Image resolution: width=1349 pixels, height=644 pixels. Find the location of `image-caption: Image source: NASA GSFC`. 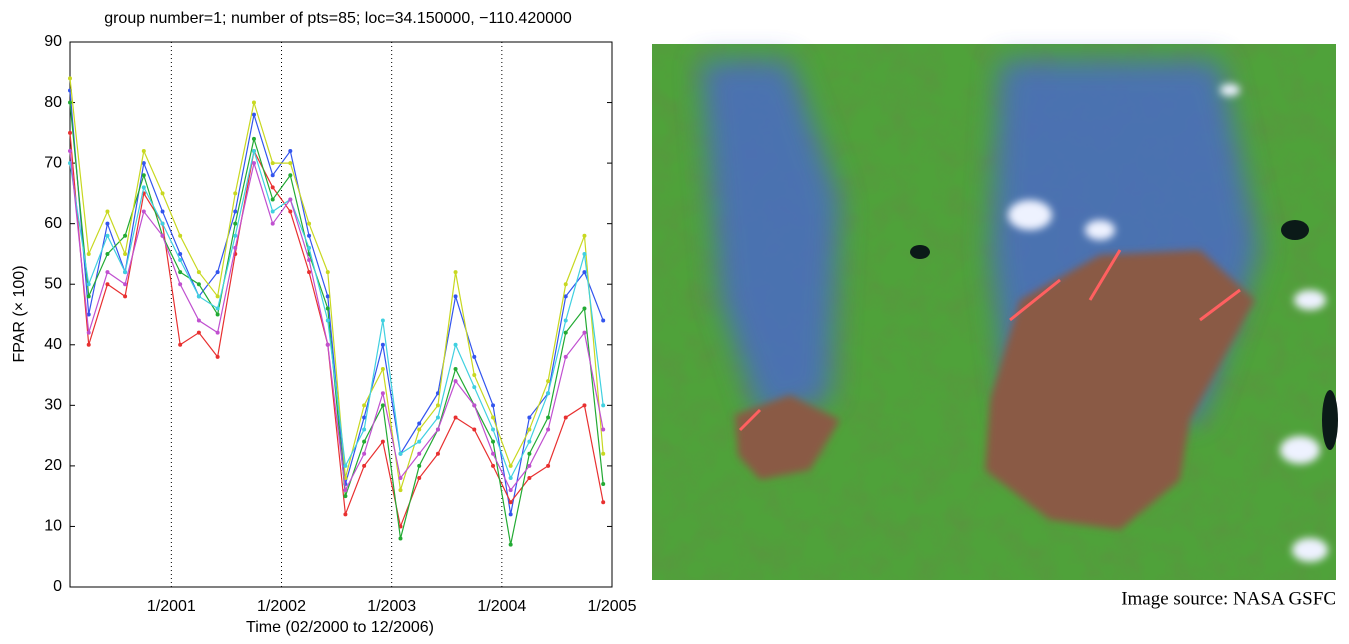

image-caption: Image source: NASA GSFC is located at coordinates (1228, 598).